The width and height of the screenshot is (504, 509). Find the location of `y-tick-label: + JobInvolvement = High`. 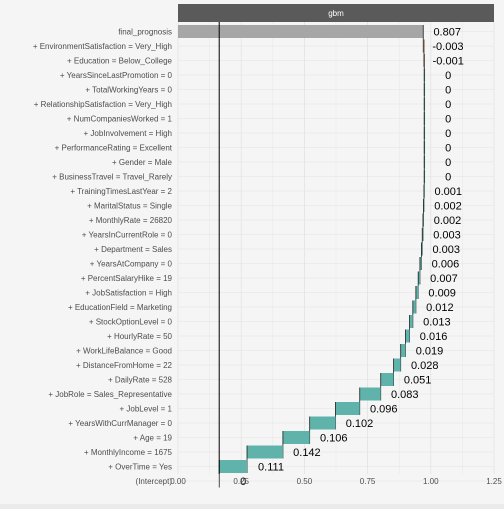

y-tick-label: + JobInvolvement = High is located at coordinates (128, 133).